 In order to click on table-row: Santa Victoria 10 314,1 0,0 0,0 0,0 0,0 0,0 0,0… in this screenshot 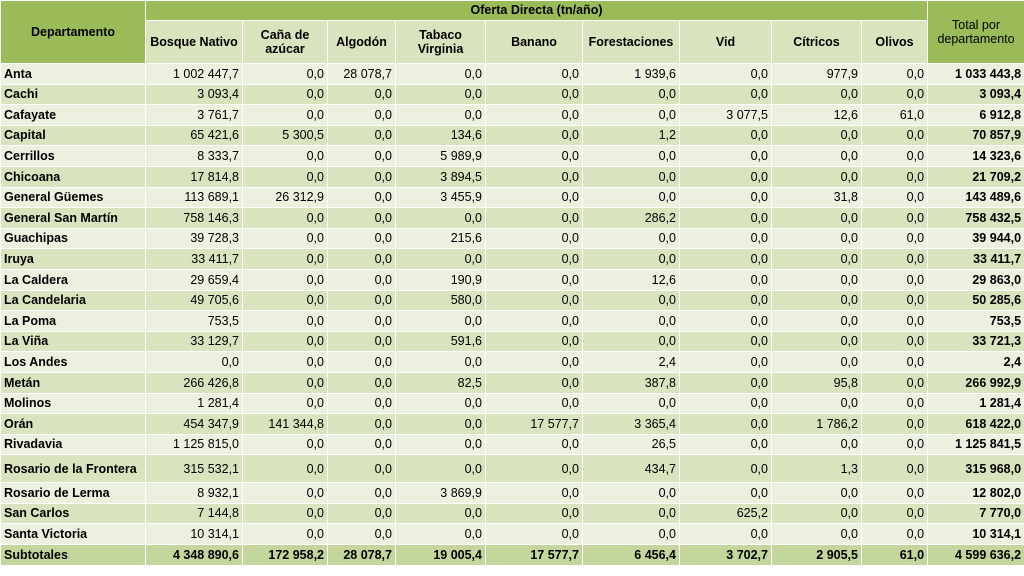, I will do `click(512, 534)`.